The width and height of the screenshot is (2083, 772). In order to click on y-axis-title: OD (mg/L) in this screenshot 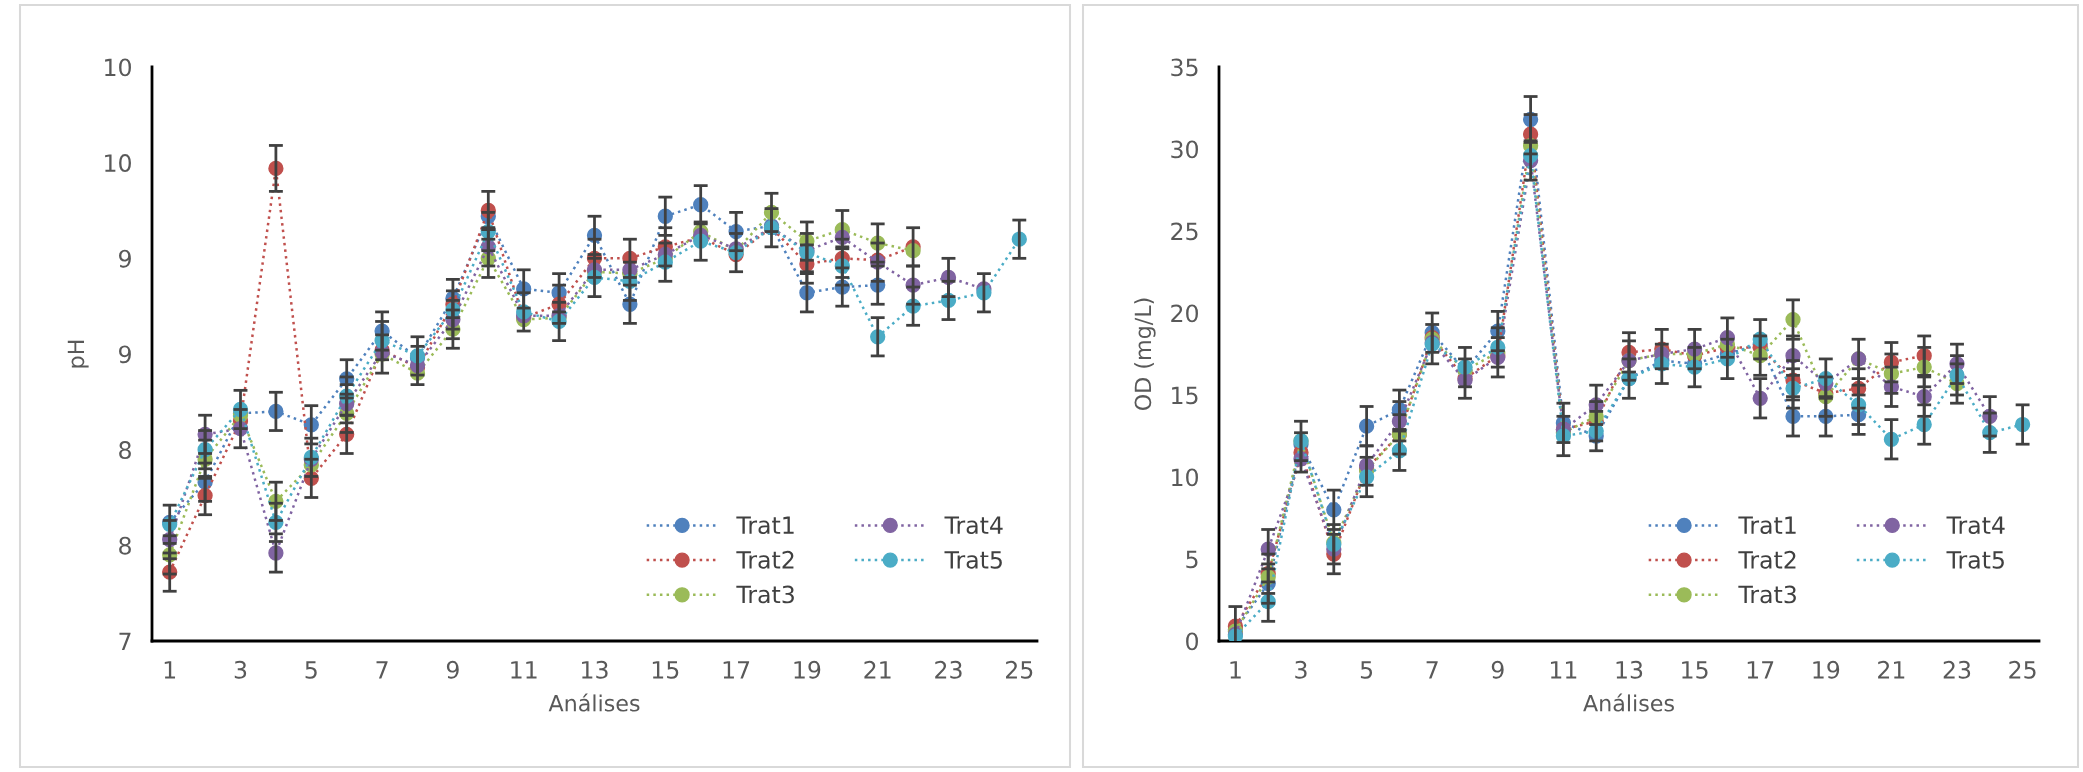, I will do `click(1145, 354)`.